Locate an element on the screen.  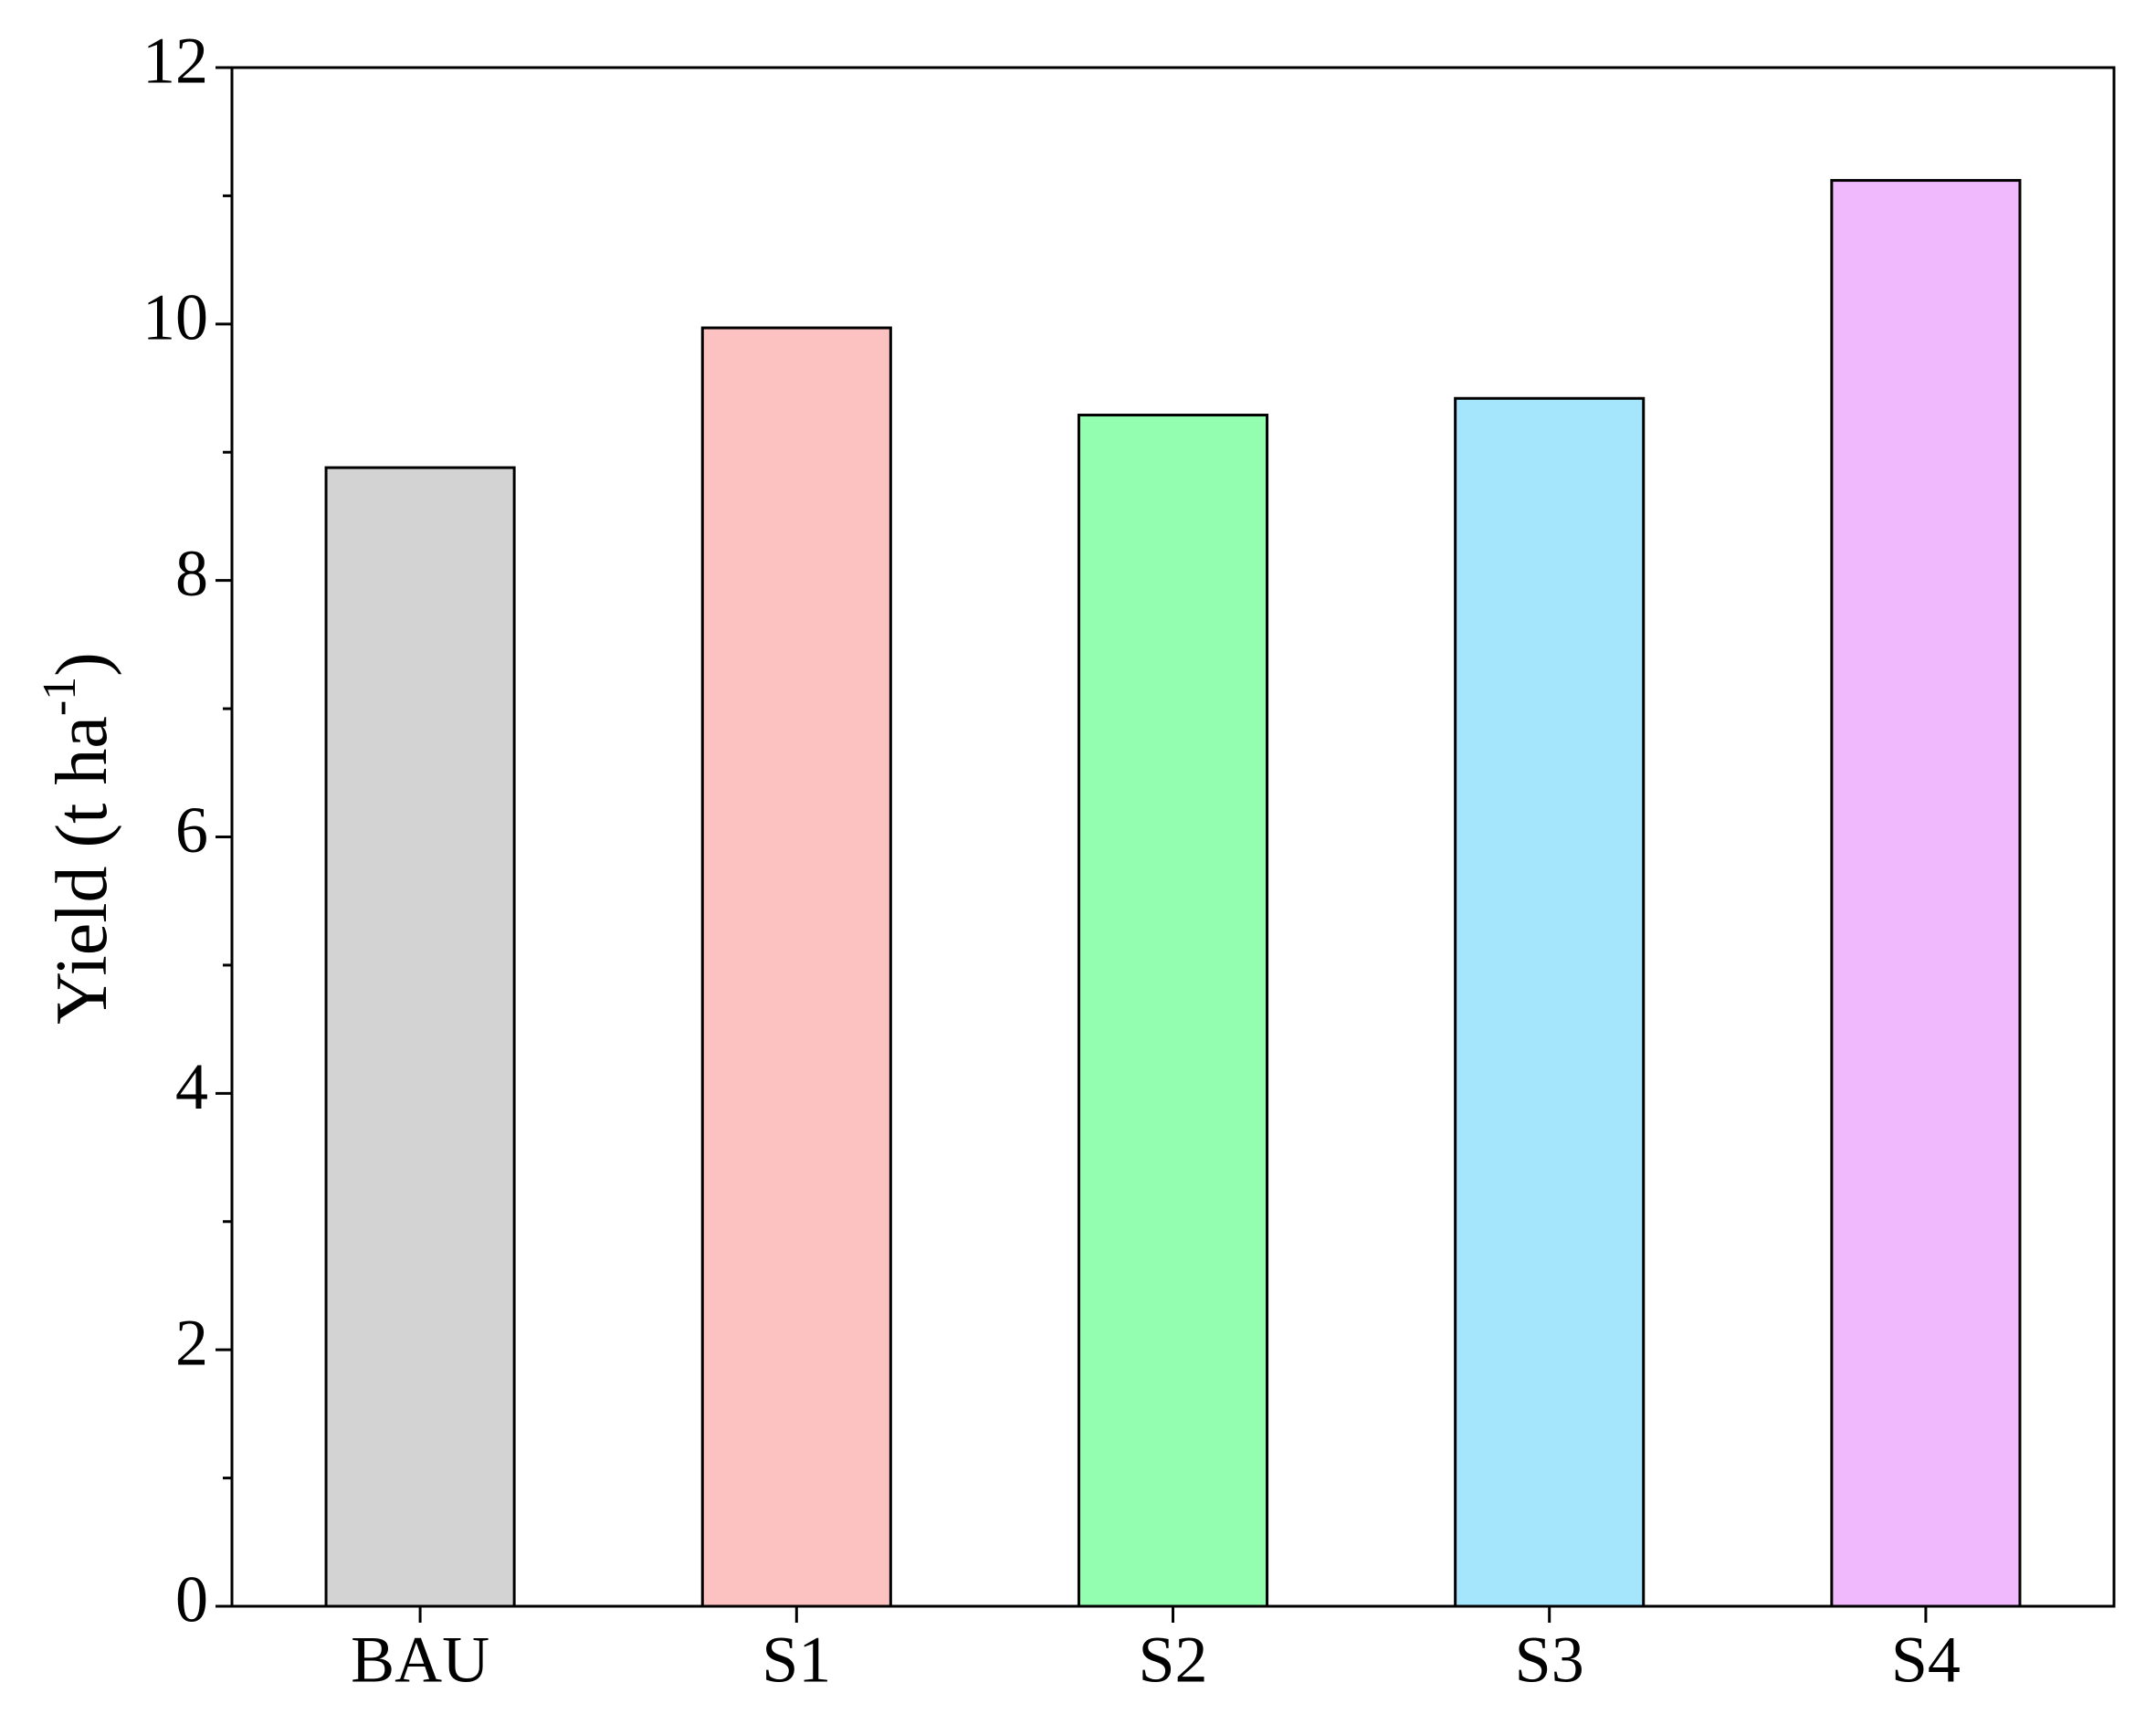
y-tick-label: 4 is located at coordinates (191, 1086).